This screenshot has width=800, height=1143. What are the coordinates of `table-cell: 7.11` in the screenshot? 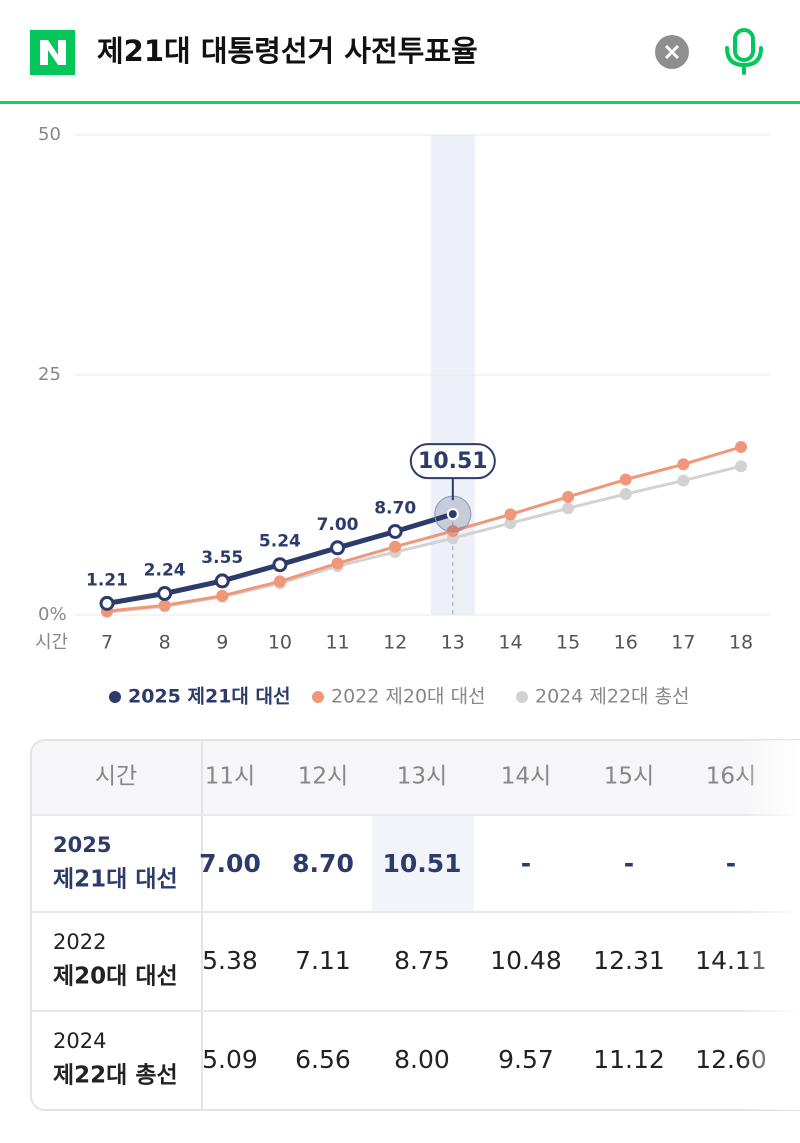 It's located at (323, 960).